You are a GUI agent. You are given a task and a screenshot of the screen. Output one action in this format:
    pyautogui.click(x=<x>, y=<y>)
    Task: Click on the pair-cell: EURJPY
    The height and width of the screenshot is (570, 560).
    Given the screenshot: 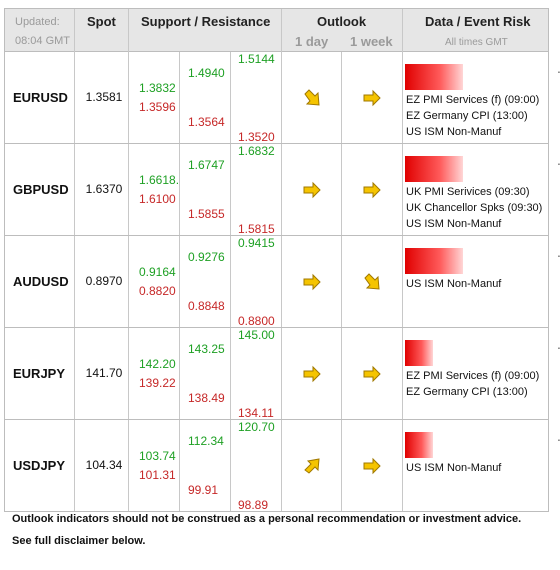 What is the action you would take?
    pyautogui.click(x=40, y=373)
    